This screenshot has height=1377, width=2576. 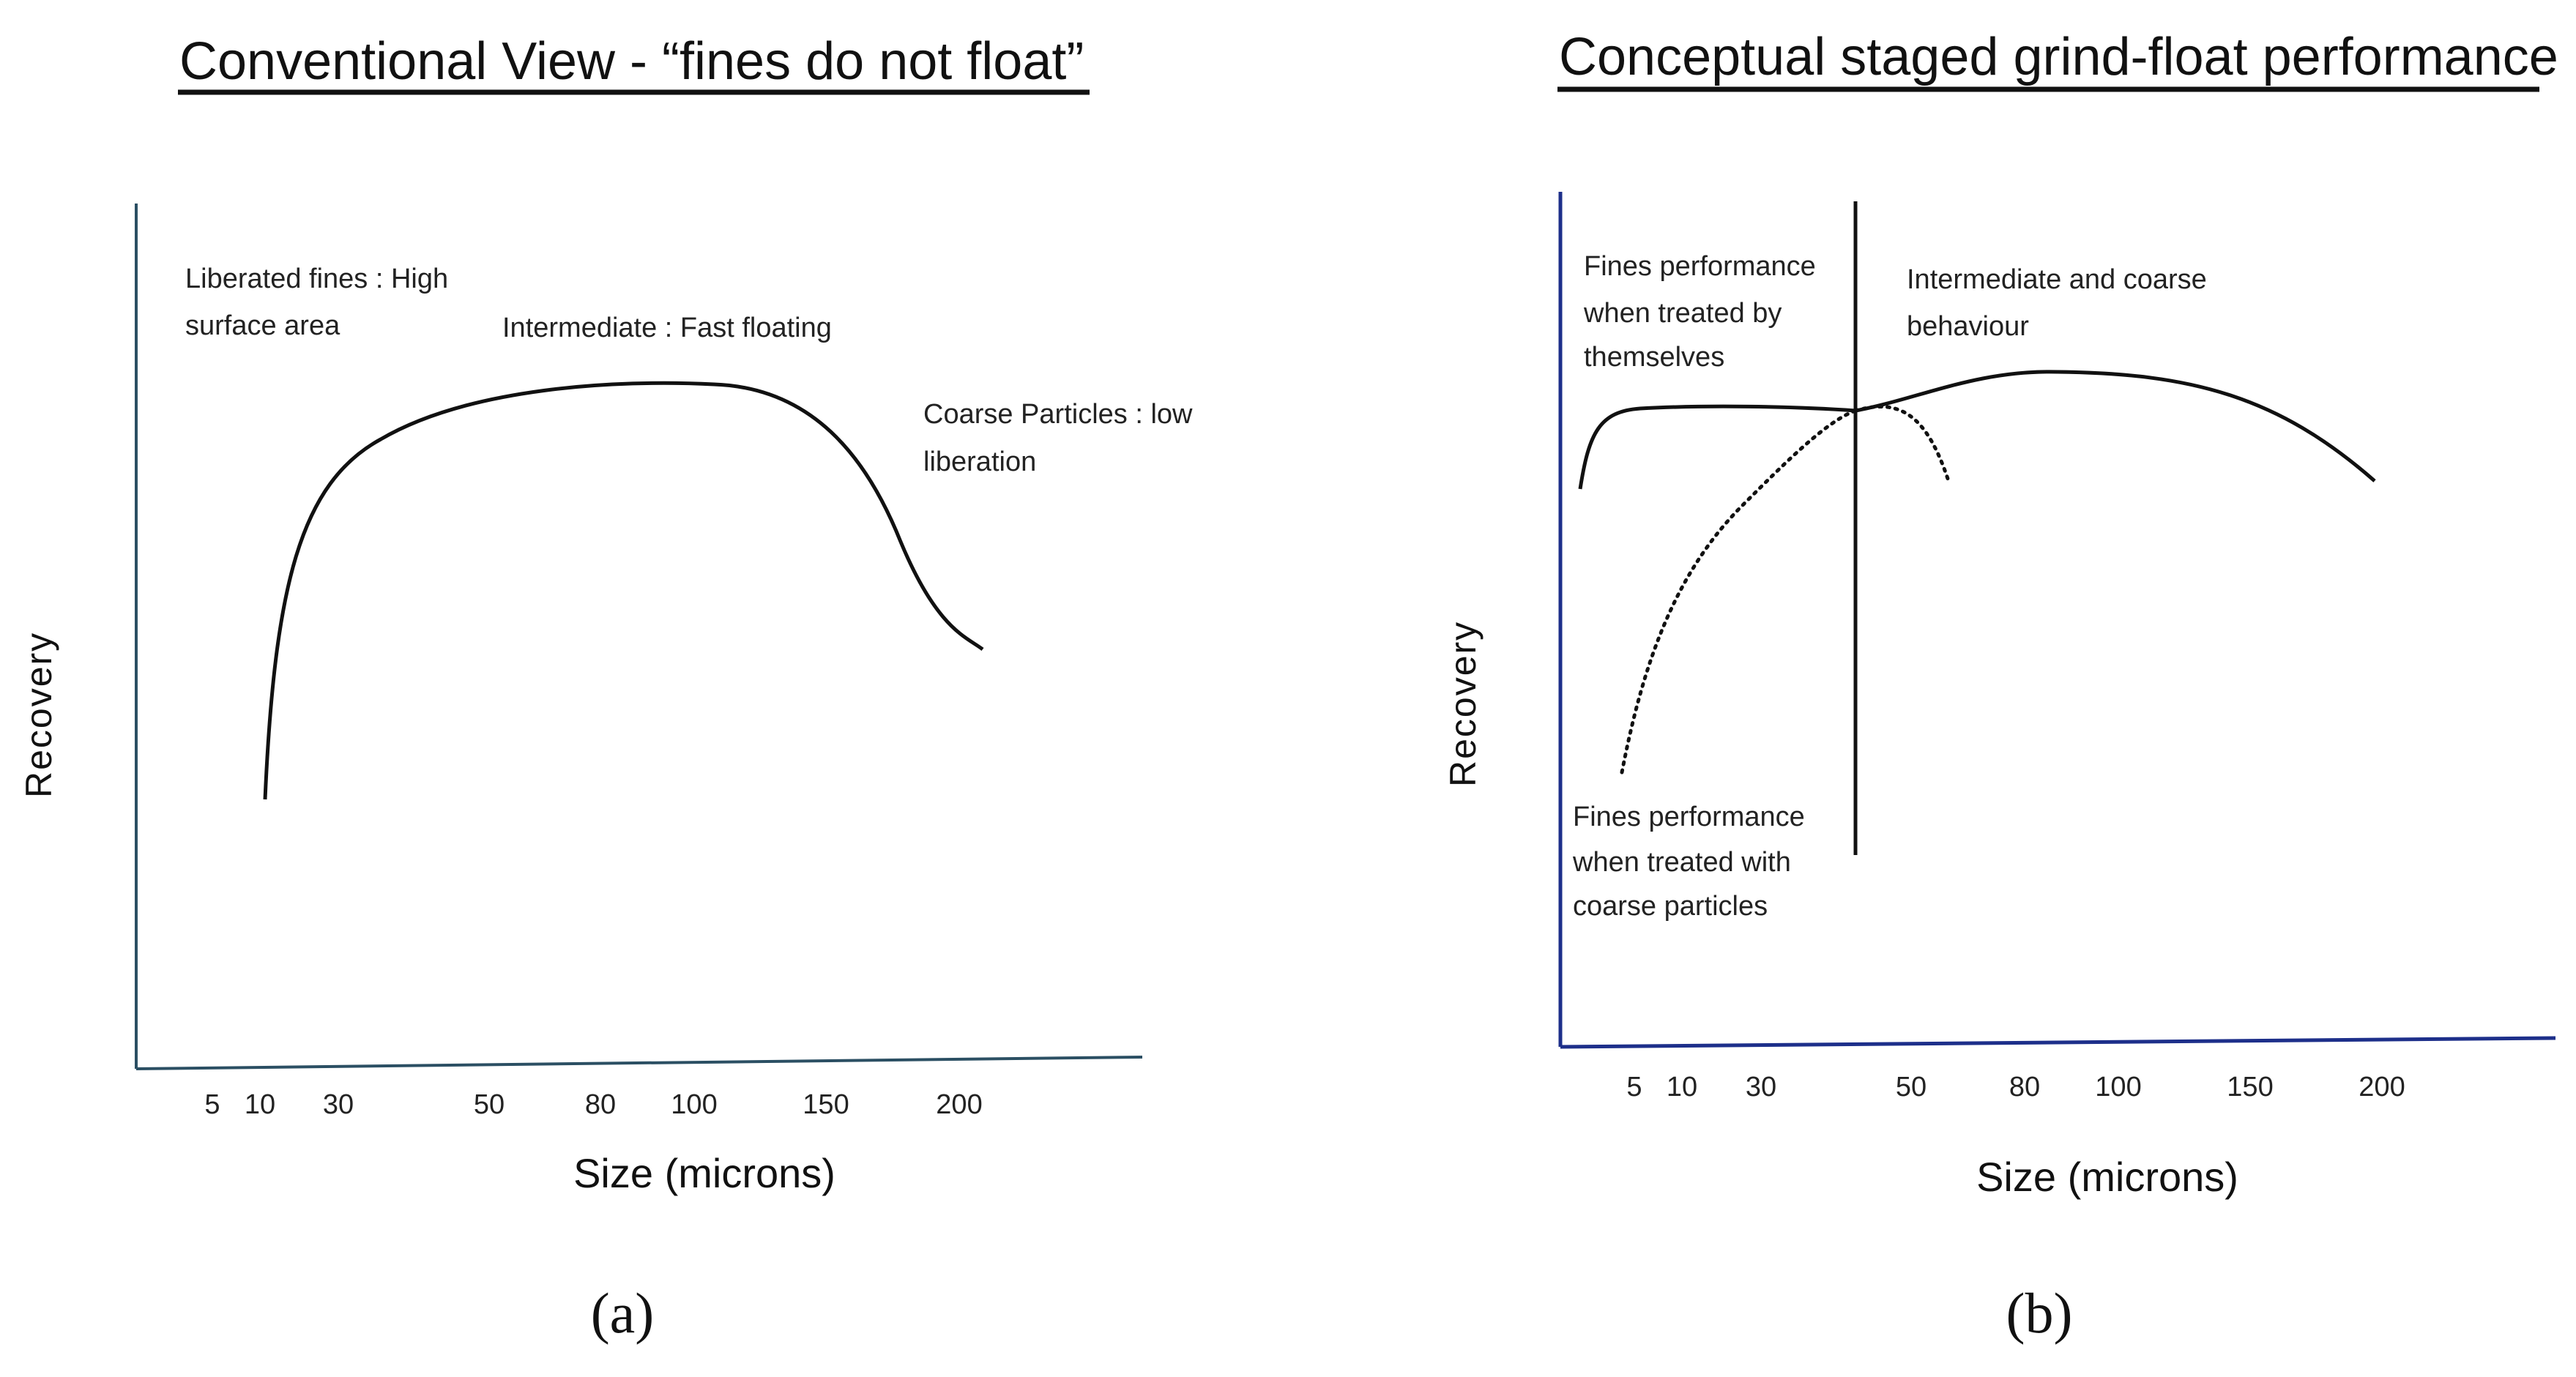 I want to click on panel-b-x-label: Size (microns), so click(x=2107, y=1177).